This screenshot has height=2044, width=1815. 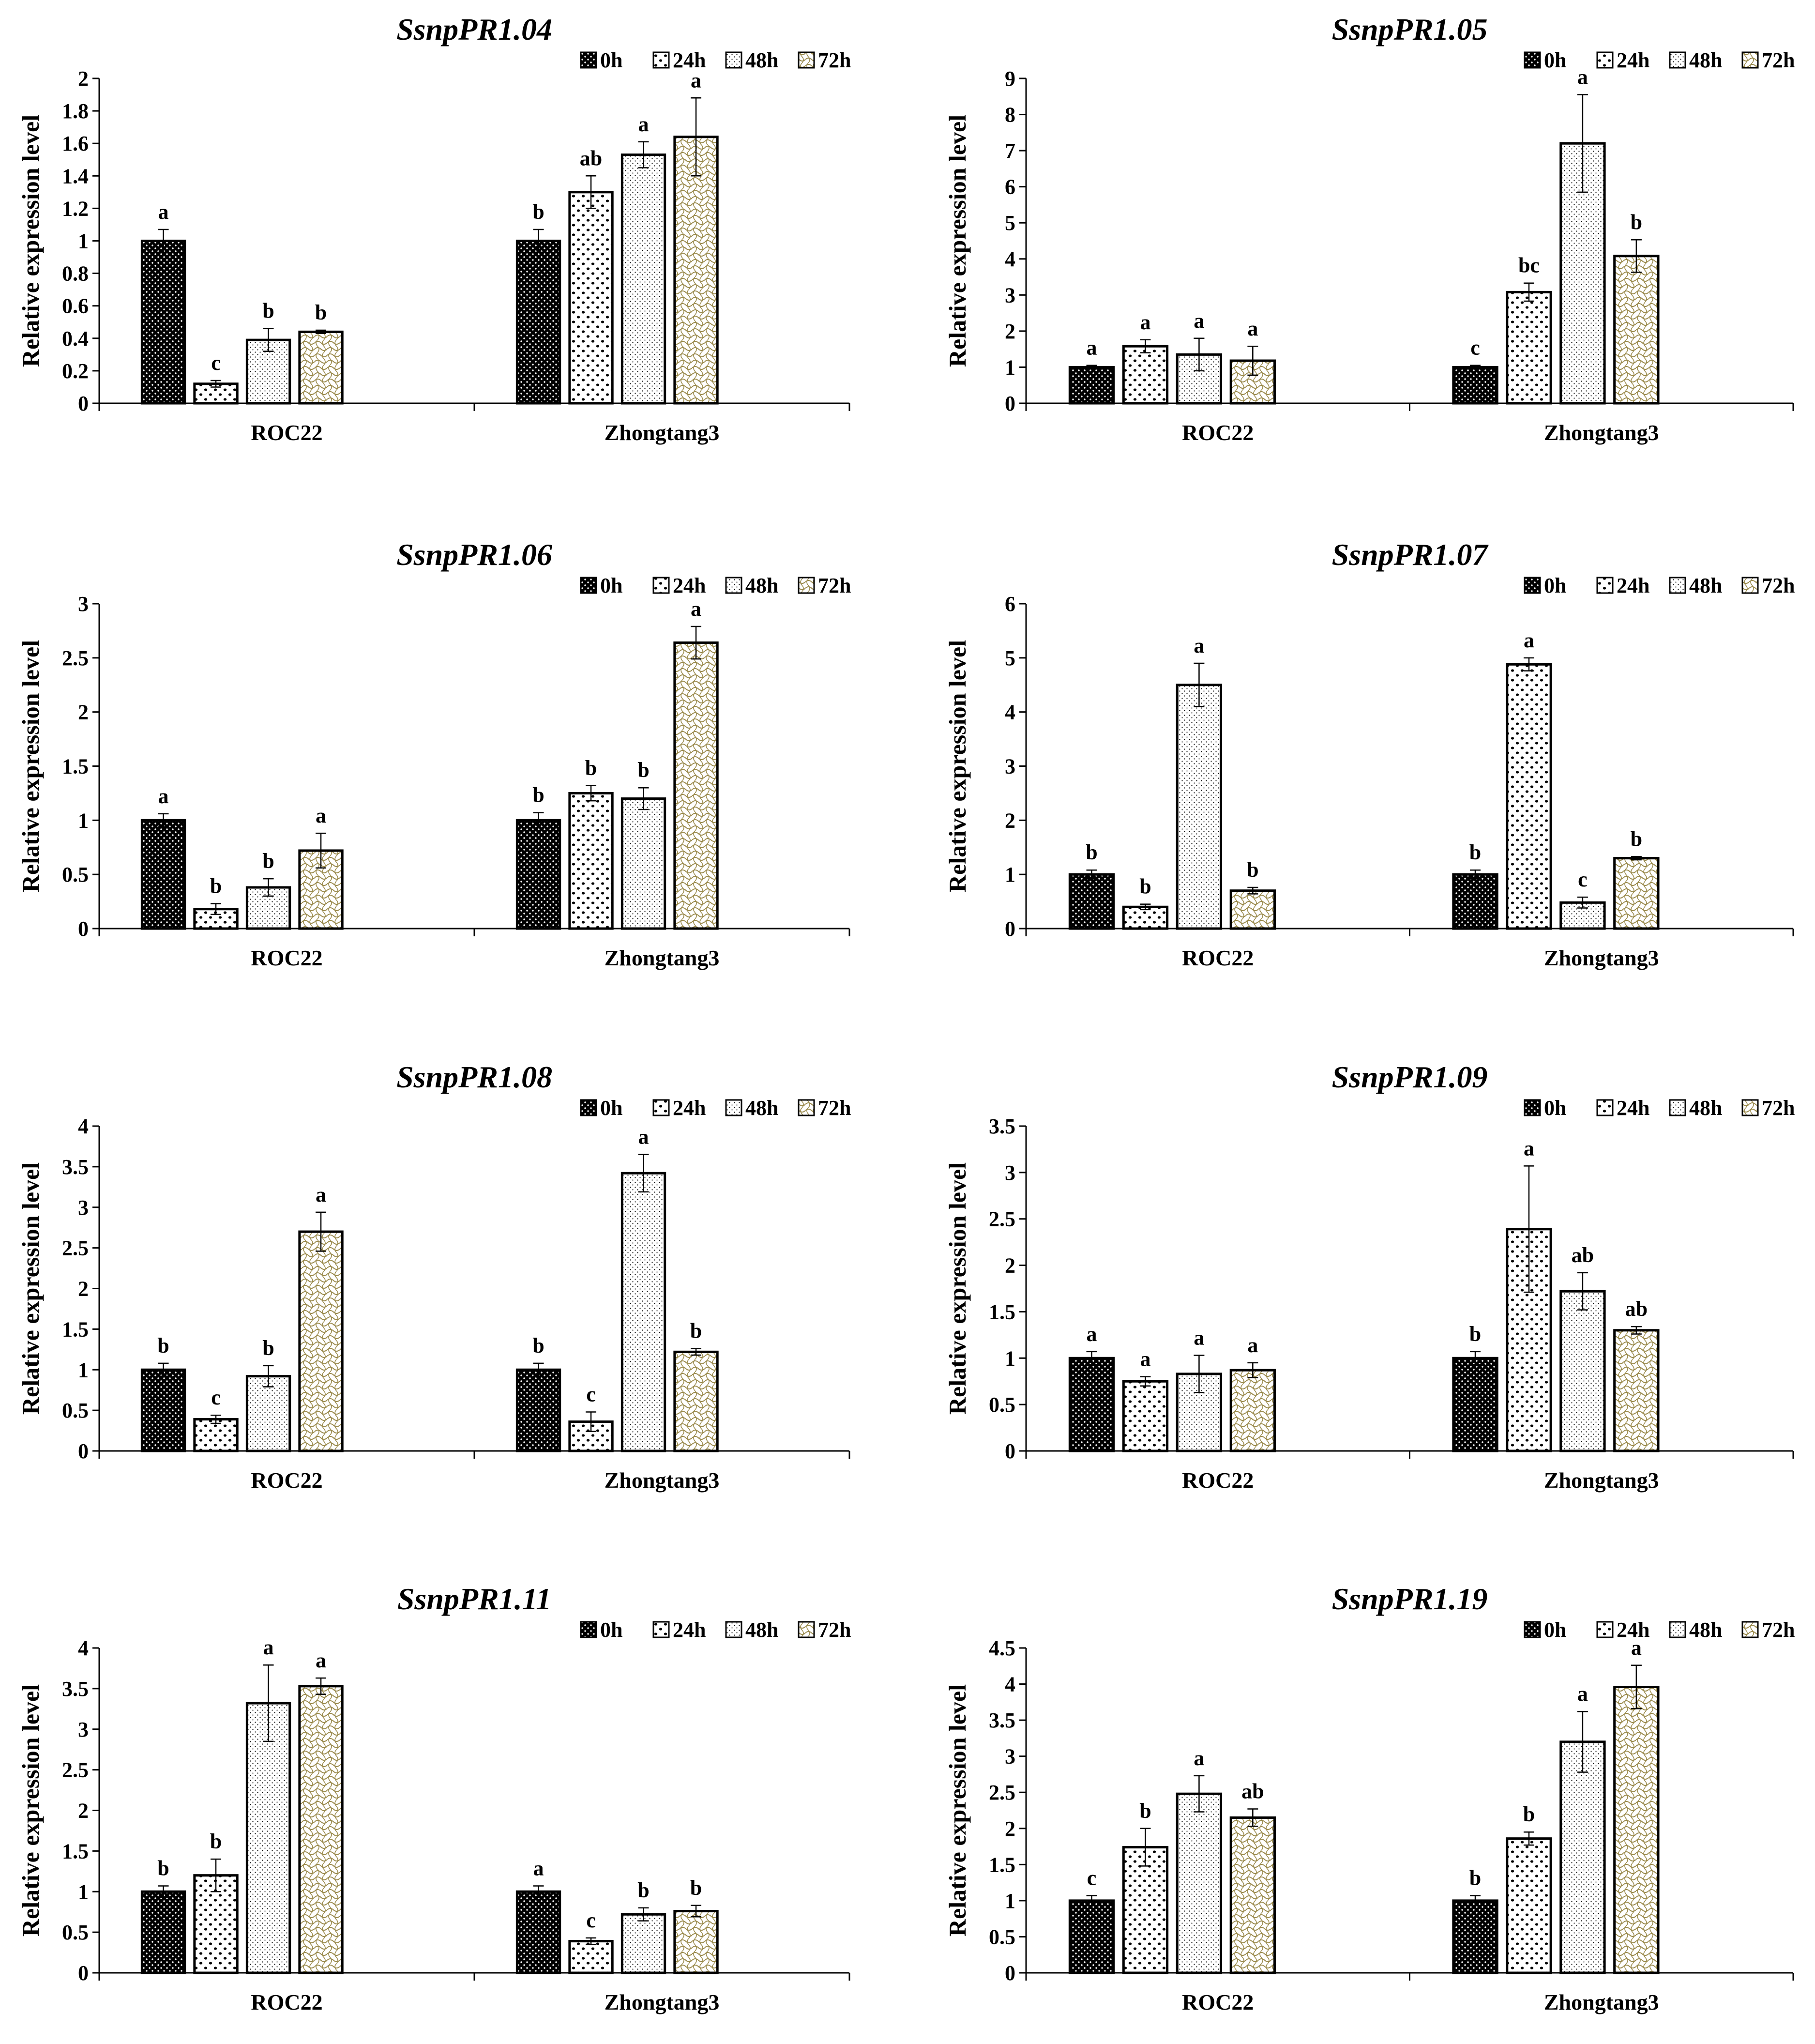 What do you see at coordinates (321, 367) in the screenshot?
I see `bar-72h-ROC22` at bounding box center [321, 367].